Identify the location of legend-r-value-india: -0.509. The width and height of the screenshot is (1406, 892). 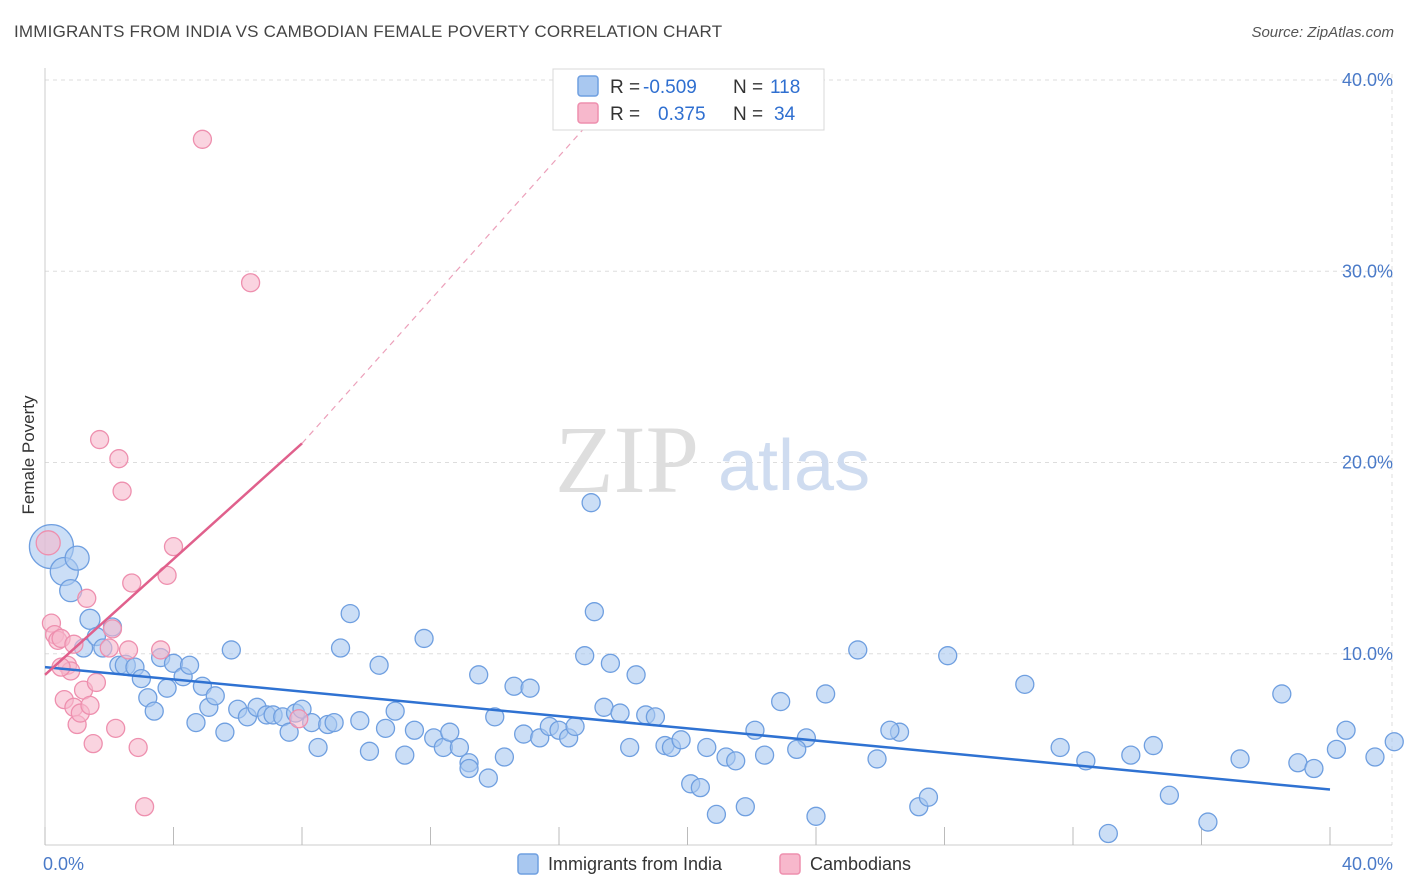
(670, 87).